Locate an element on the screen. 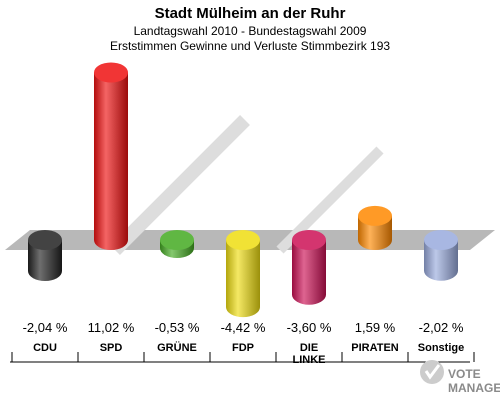  data-label: -0,53 % is located at coordinates (177, 327).